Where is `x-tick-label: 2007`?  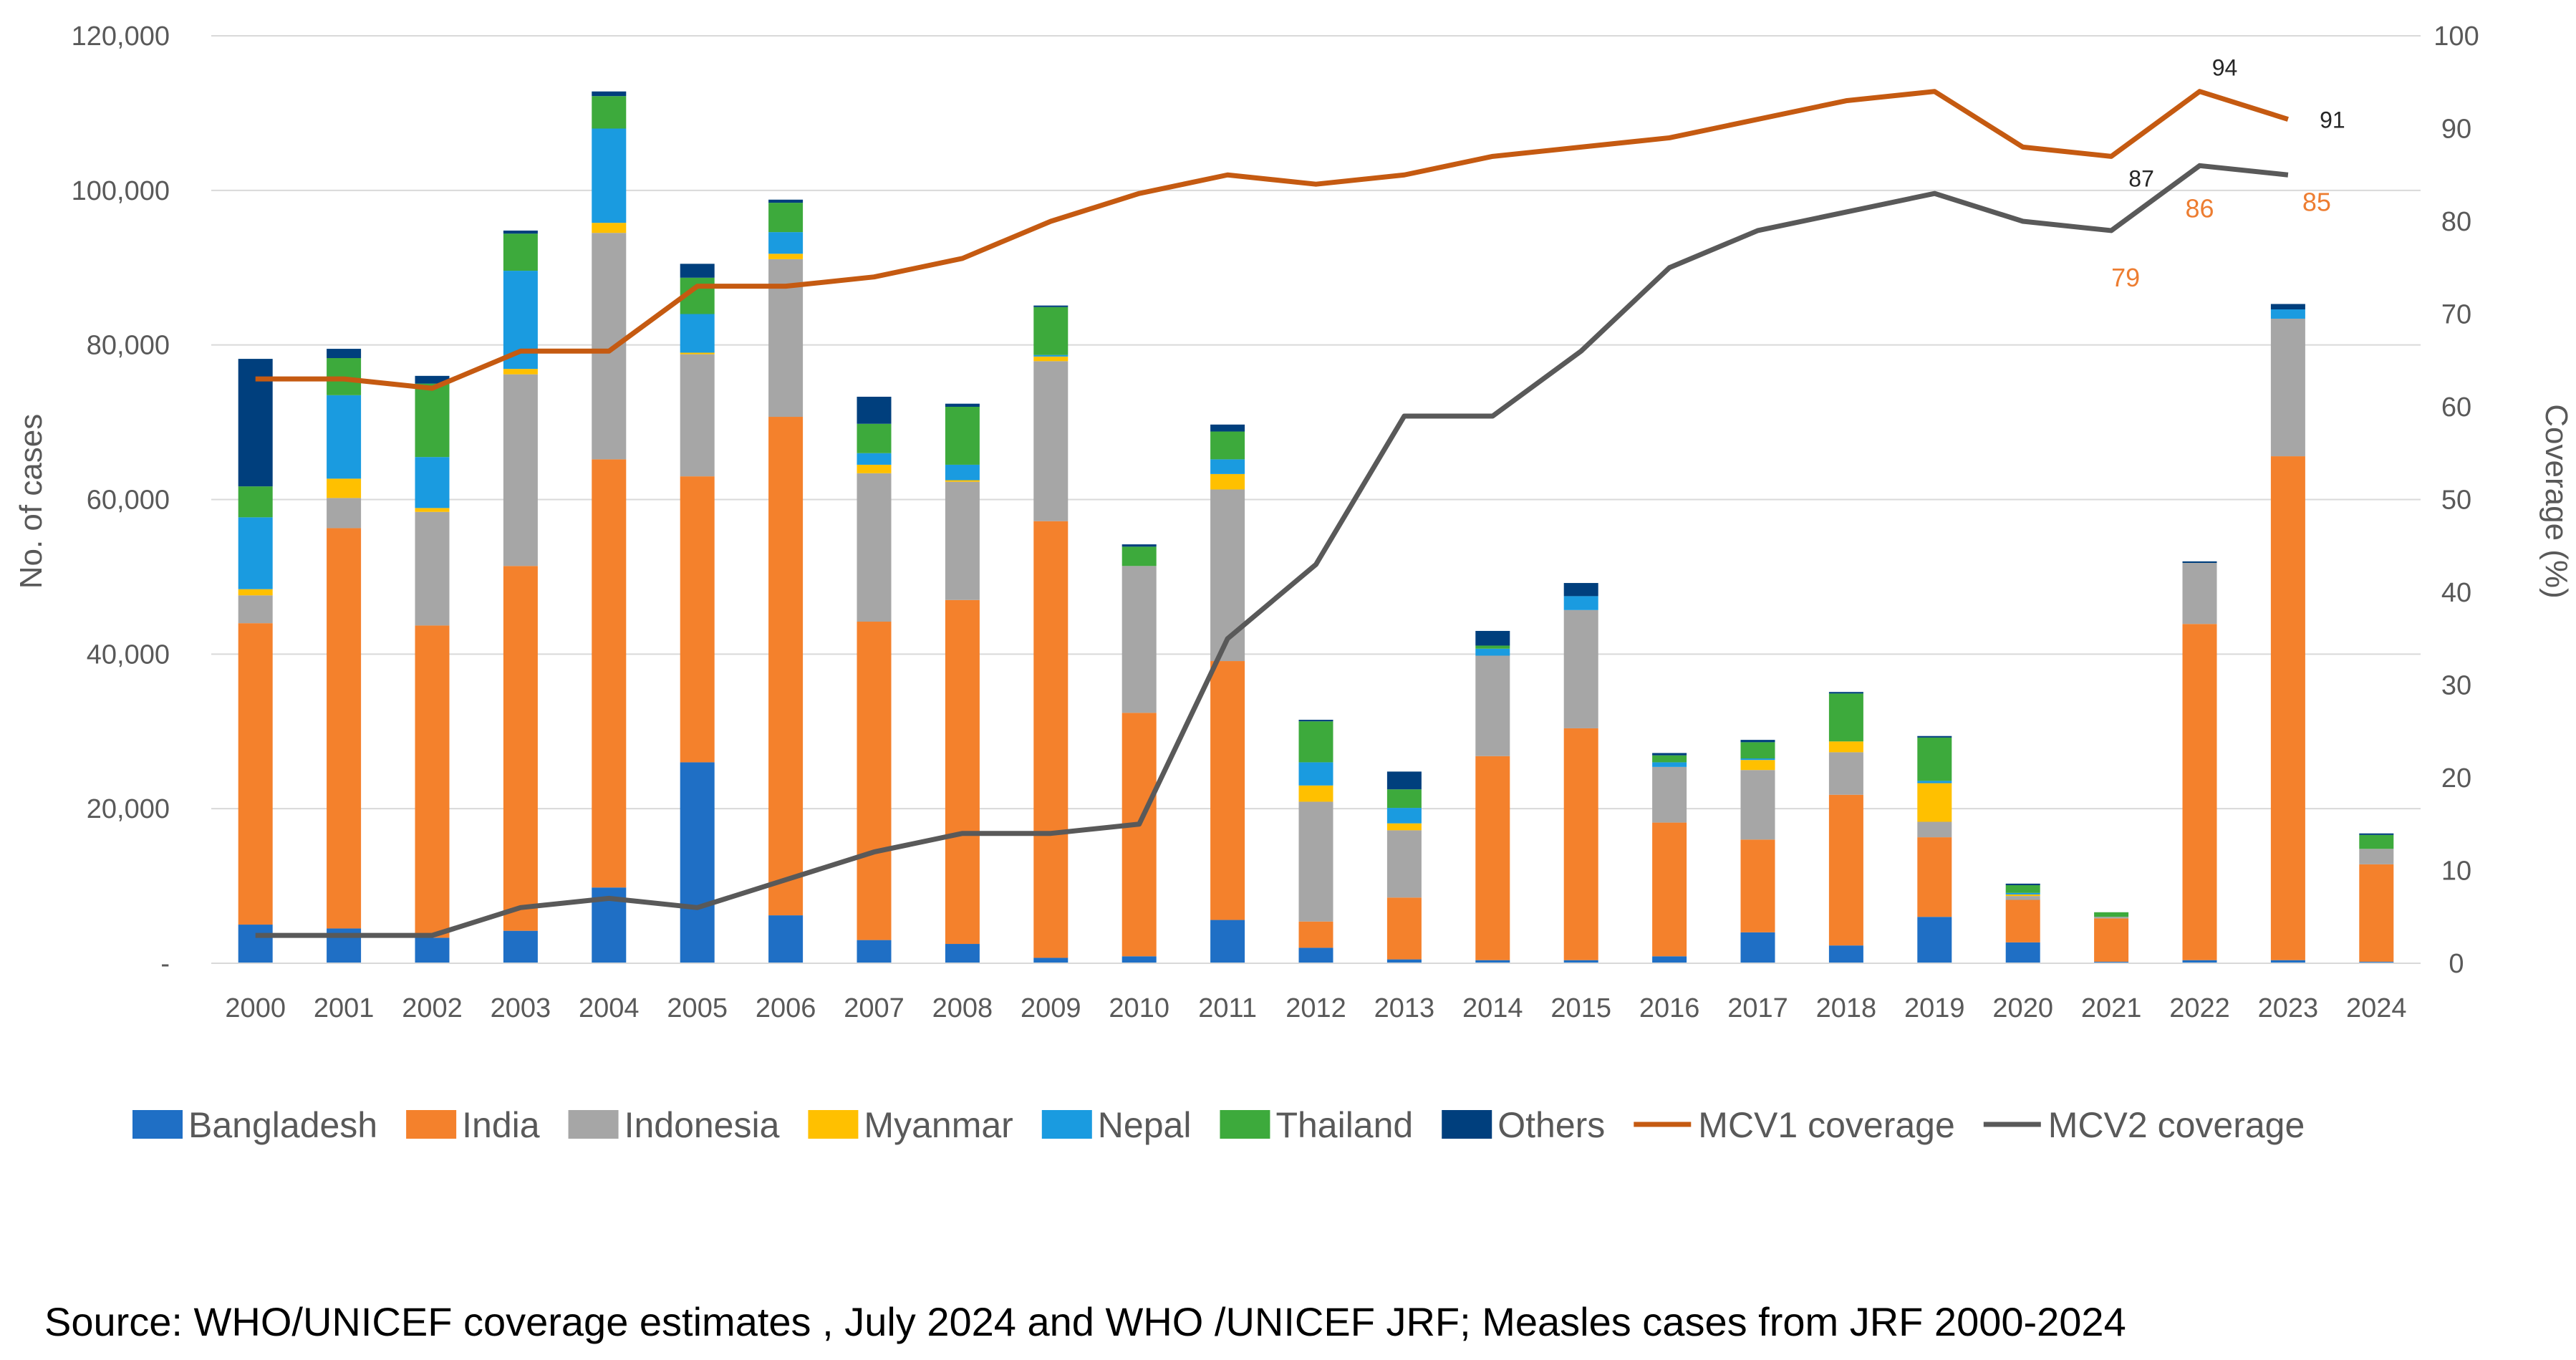 x-tick-label: 2007 is located at coordinates (875, 1008).